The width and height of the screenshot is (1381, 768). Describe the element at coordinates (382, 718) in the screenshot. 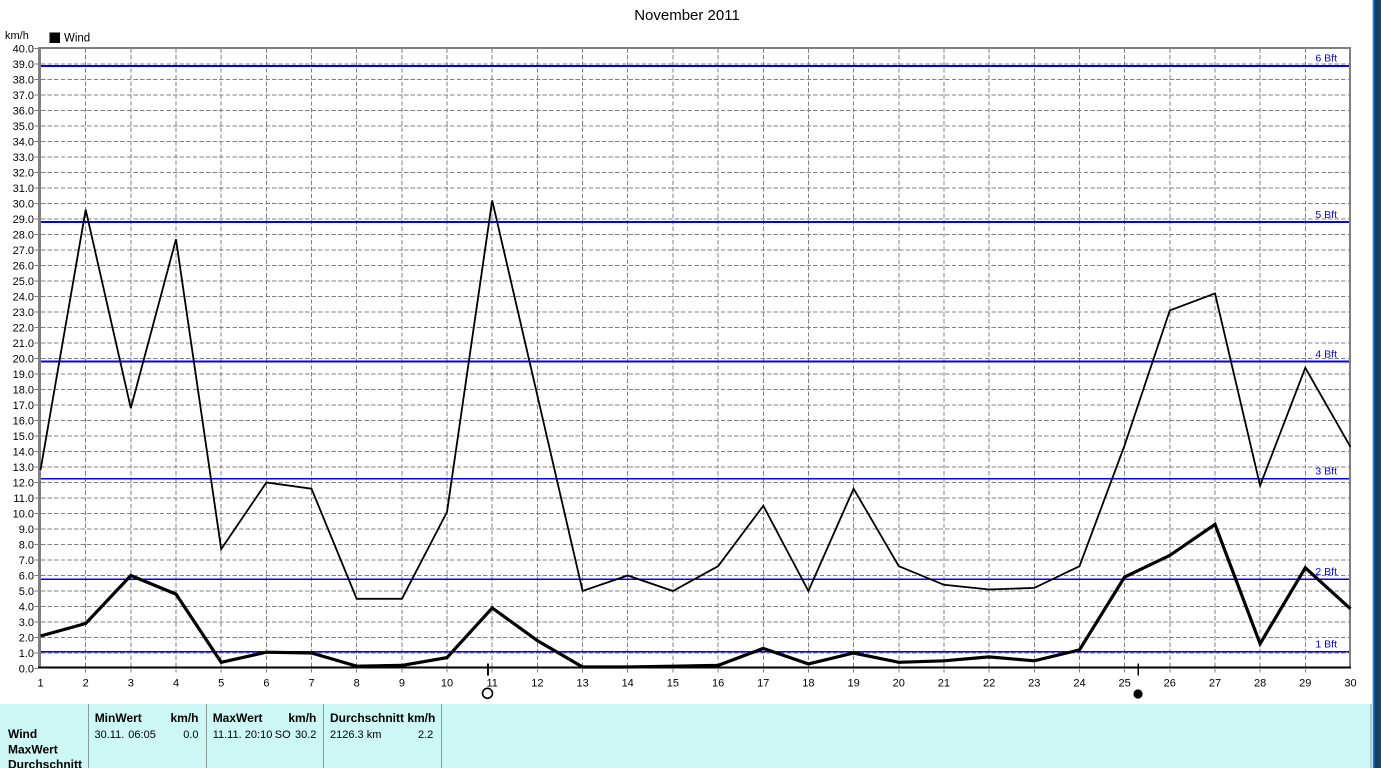

I see `svg-text: Durchschnitt km/h` at that location.